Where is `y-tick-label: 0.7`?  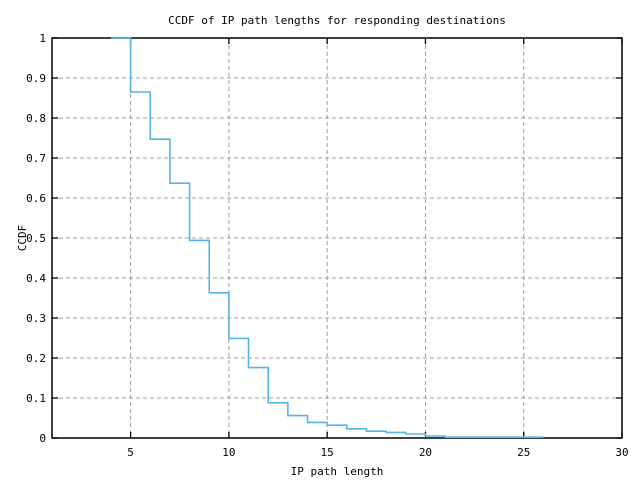 y-tick-label: 0.7 is located at coordinates (36, 158).